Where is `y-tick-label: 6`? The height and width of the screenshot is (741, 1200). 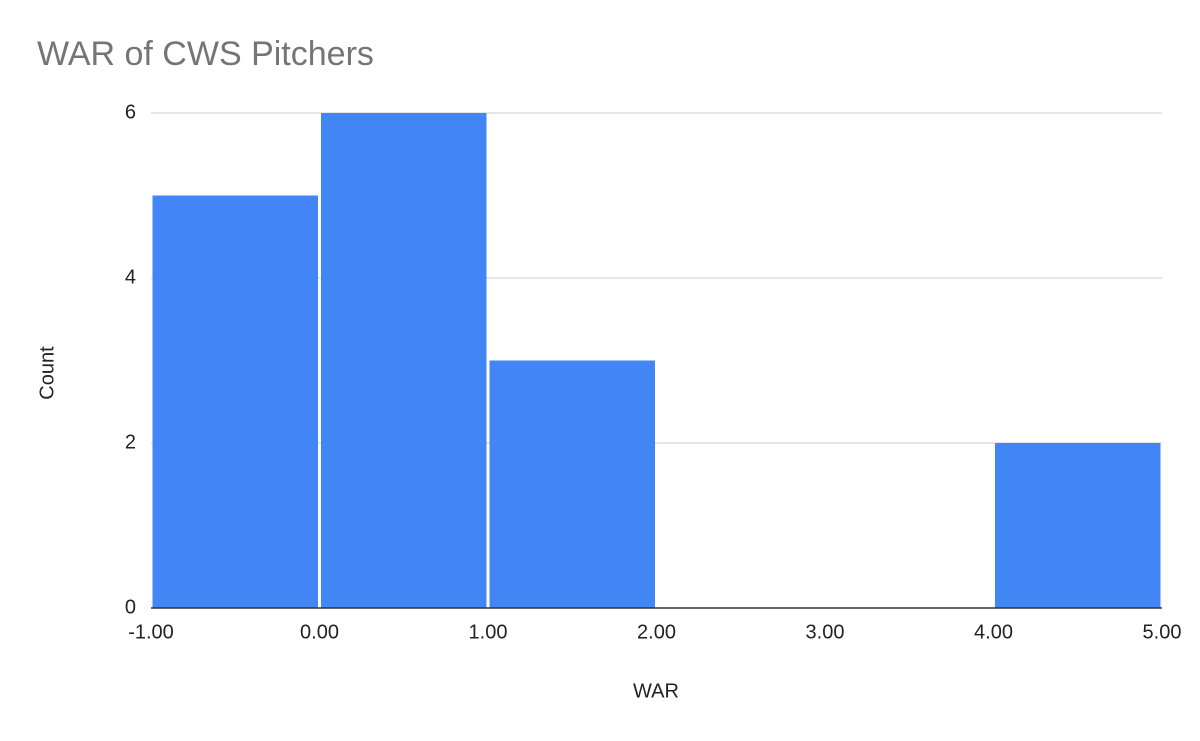
y-tick-label: 6 is located at coordinates (130, 112).